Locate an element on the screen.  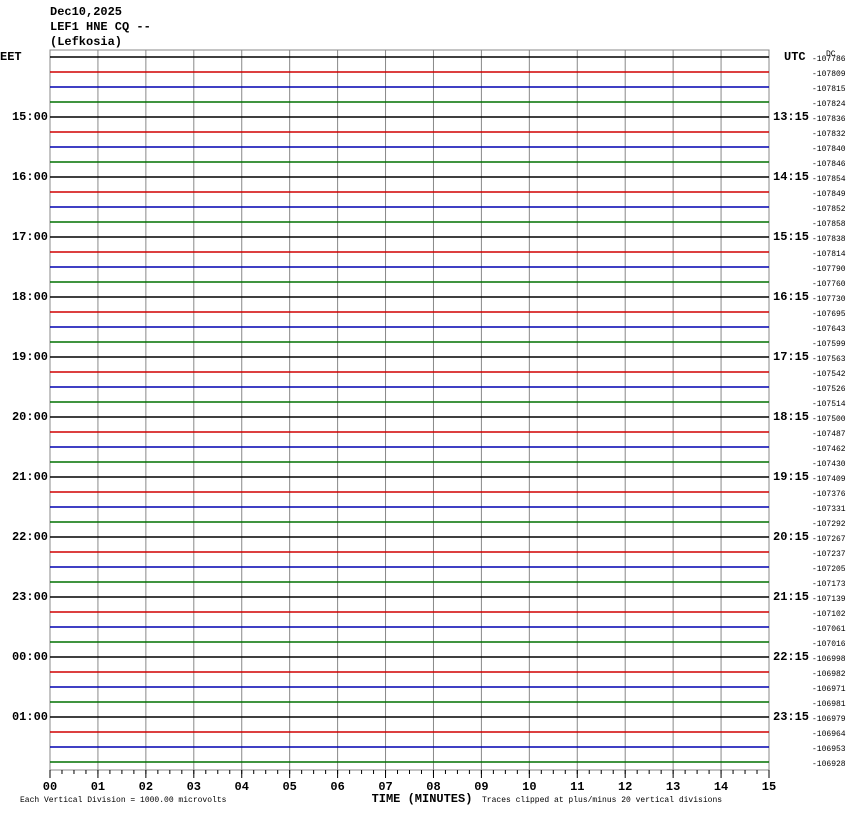
row-value-label: -107526 is located at coordinates (829, 389).